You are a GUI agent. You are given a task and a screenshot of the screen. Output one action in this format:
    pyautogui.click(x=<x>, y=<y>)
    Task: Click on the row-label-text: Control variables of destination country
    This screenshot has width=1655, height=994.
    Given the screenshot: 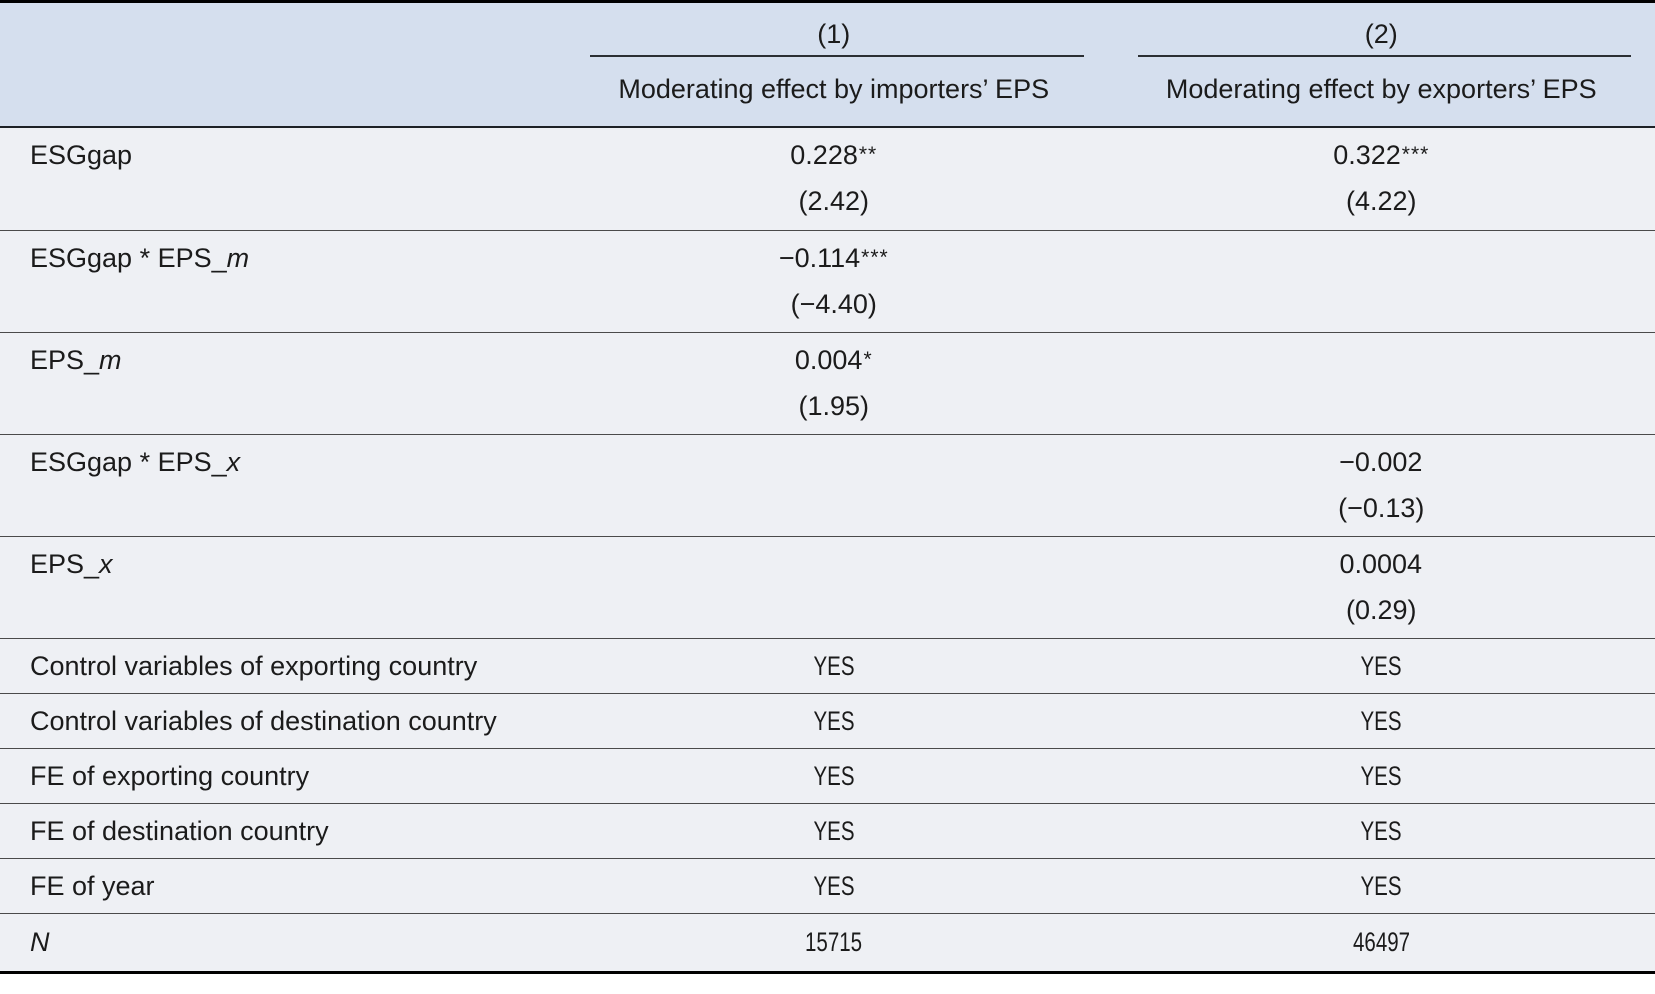 What is the action you would take?
    pyautogui.click(x=263, y=720)
    